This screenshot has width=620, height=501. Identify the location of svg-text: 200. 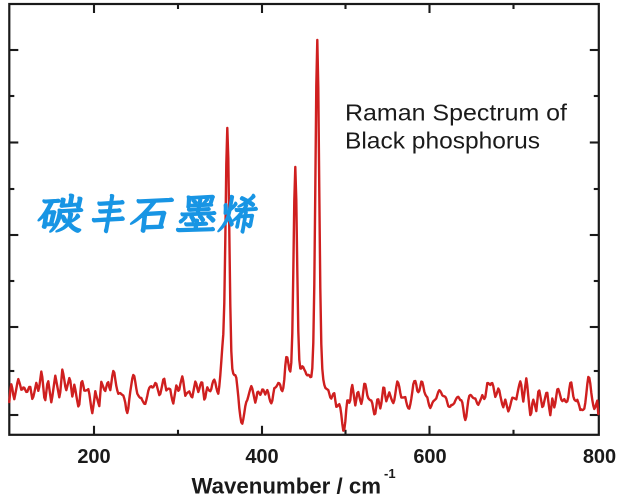
(93, 457).